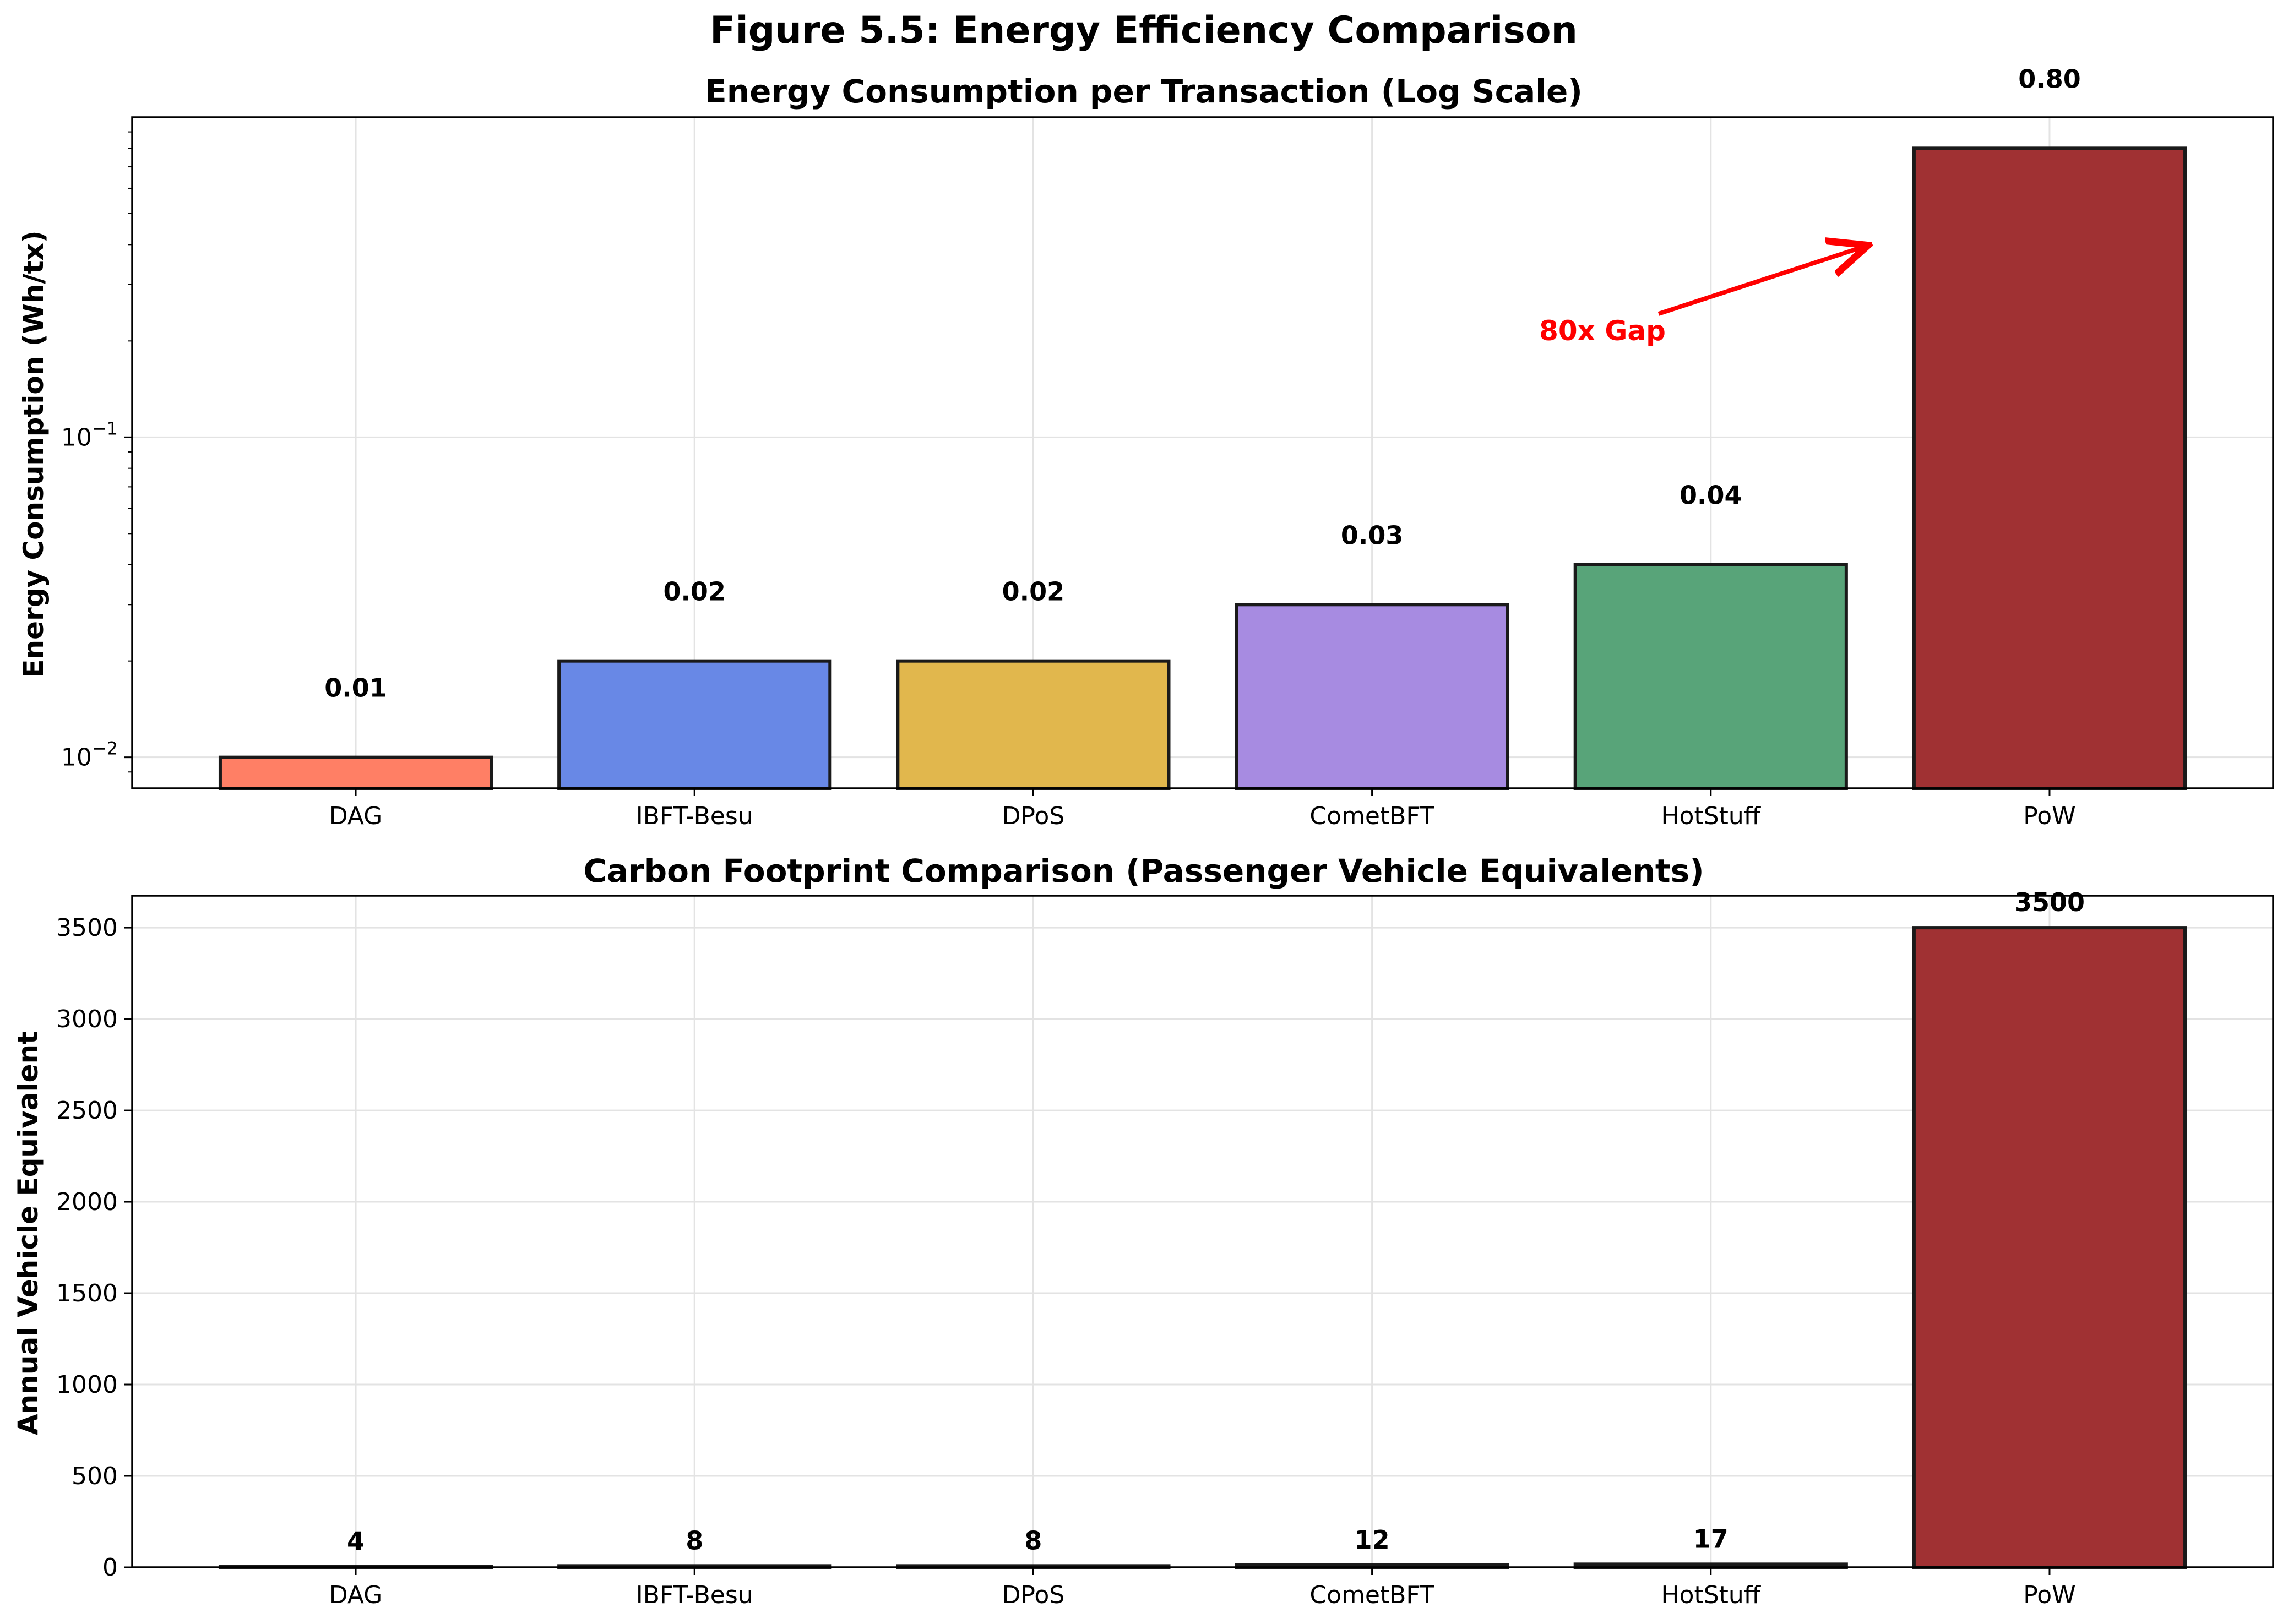 This screenshot has height=1624, width=2288. I want to click on energy-value-label: 0.03, so click(1372, 535).